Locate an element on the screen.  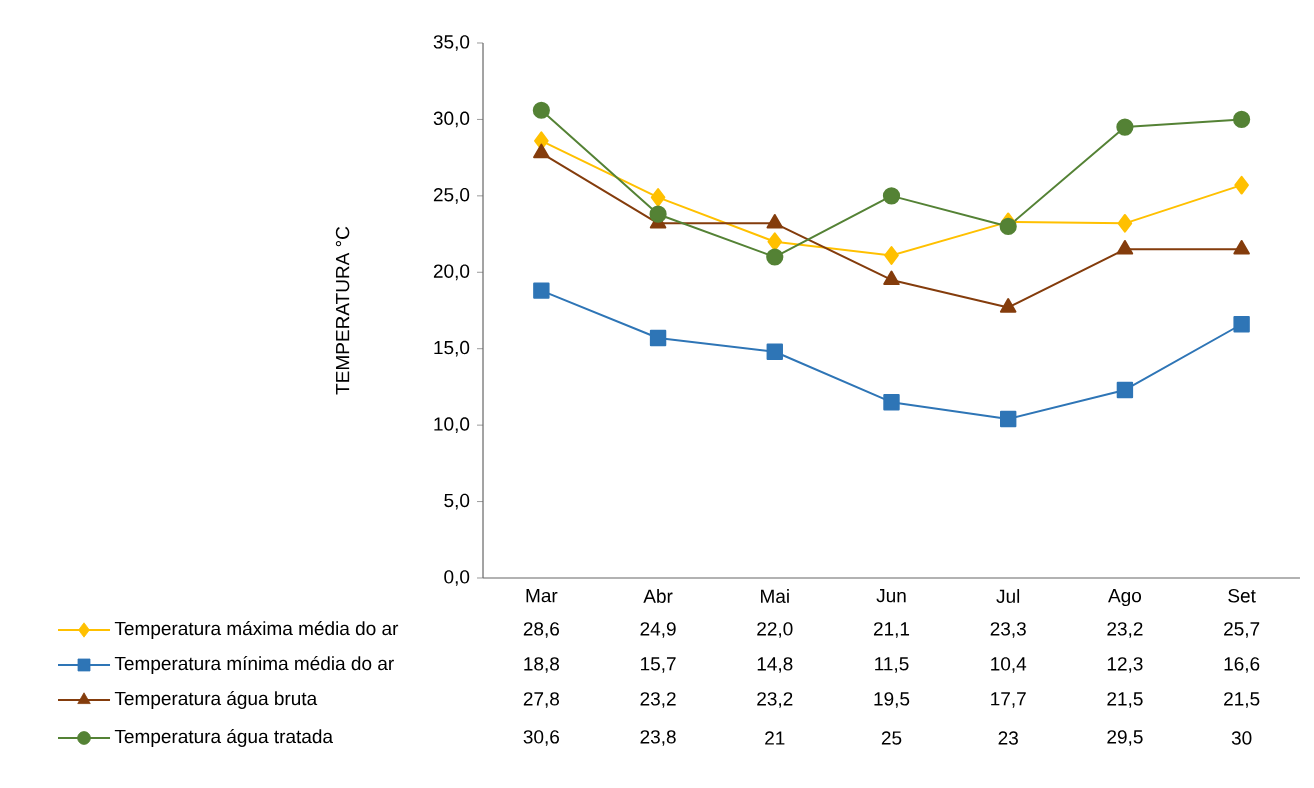
data-label: 16,6 is located at coordinates (1242, 665).